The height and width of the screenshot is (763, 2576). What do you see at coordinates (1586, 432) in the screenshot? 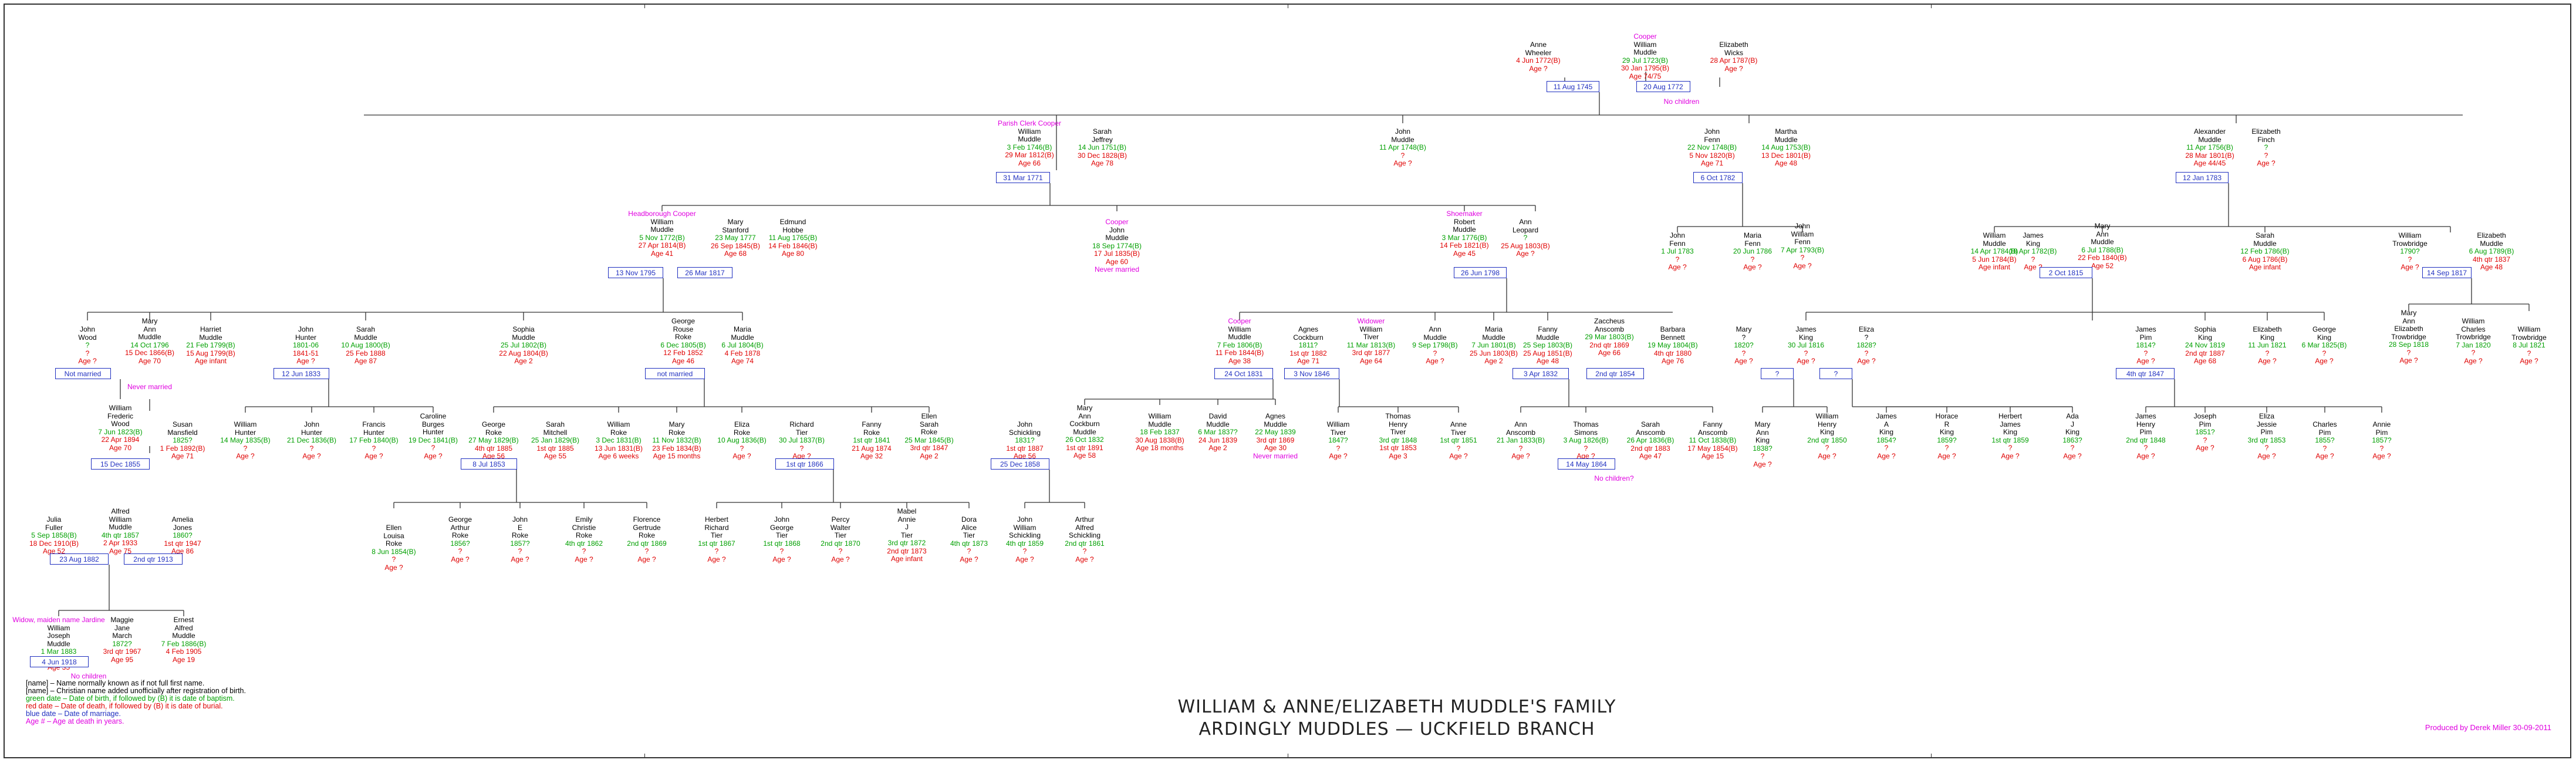
I see `person-name: Simons` at bounding box center [1586, 432].